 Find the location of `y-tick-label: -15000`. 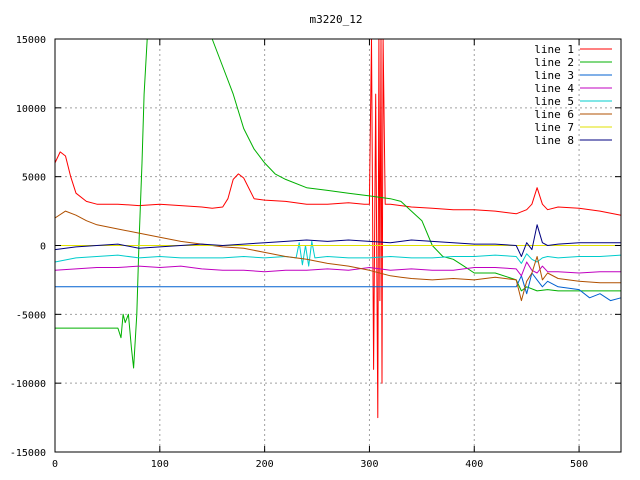

y-tick-label: -15000 is located at coordinates (28, 453).